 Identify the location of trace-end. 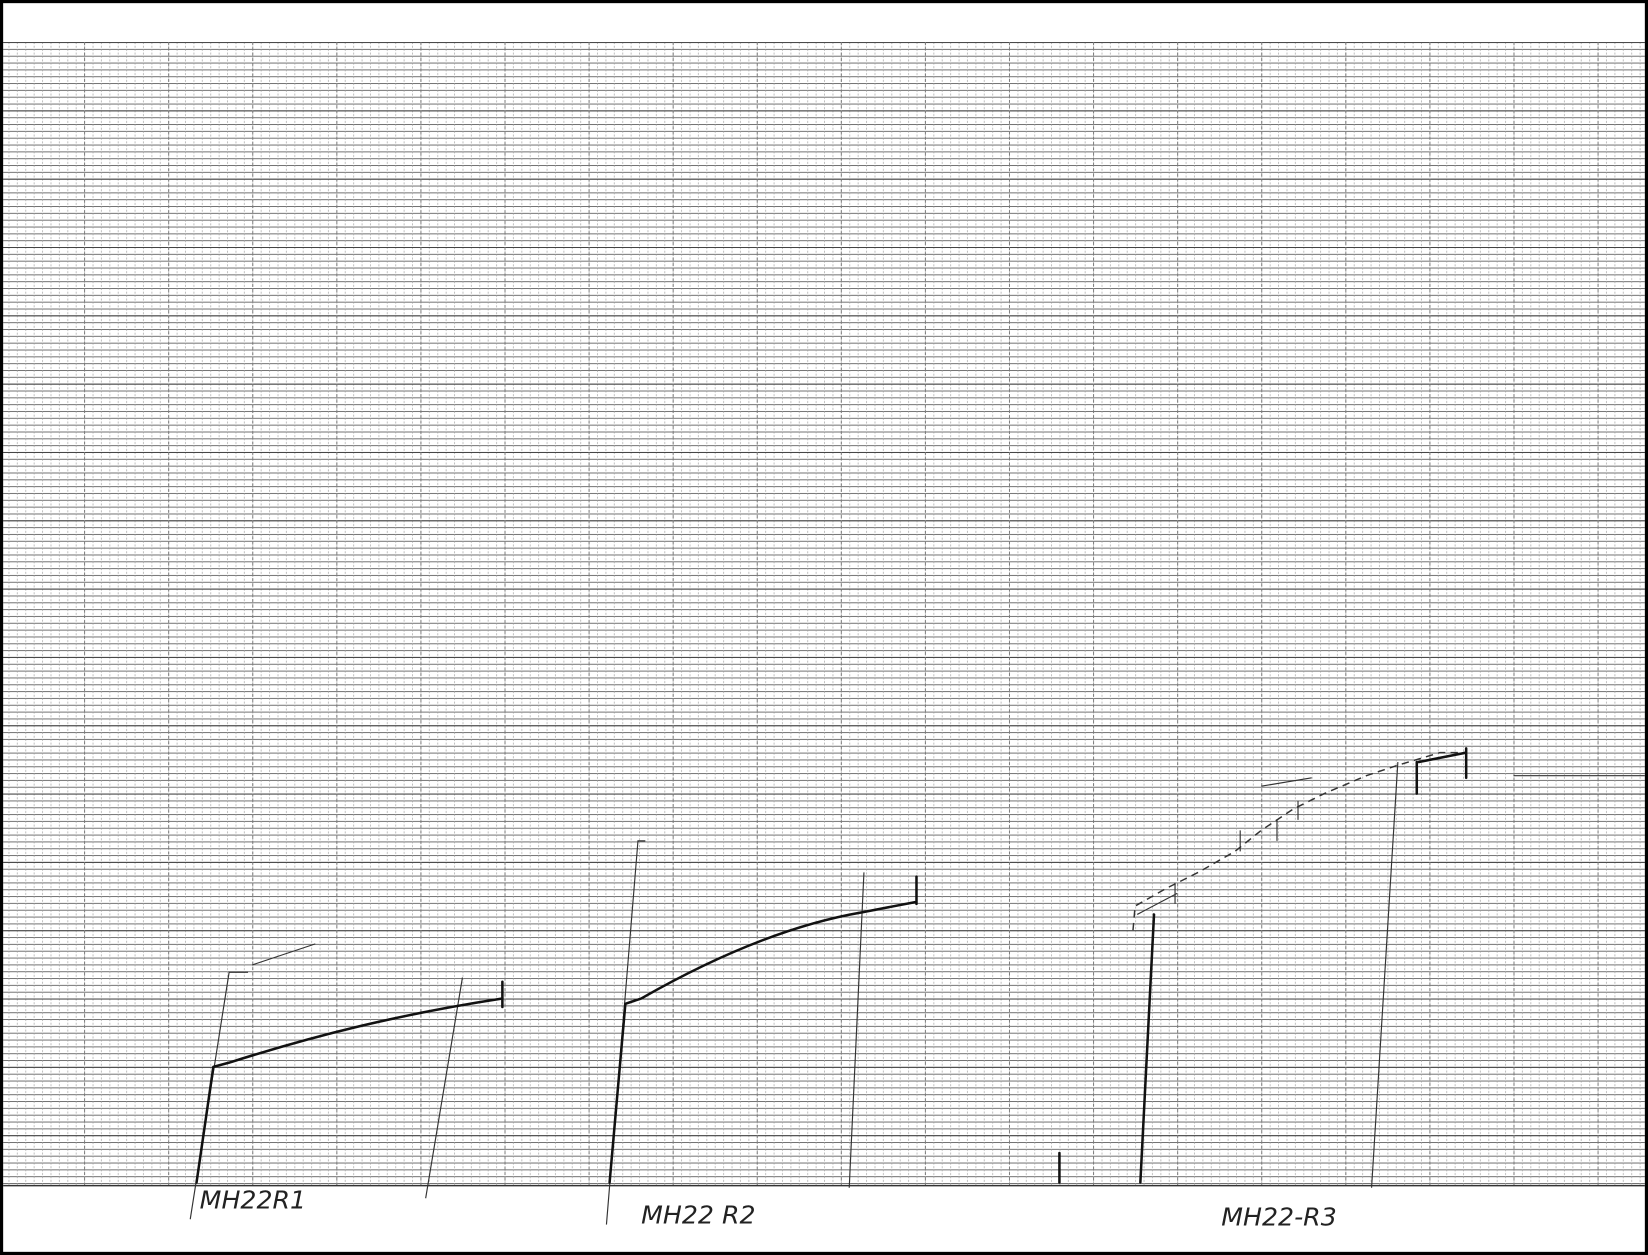
(1441, 771).